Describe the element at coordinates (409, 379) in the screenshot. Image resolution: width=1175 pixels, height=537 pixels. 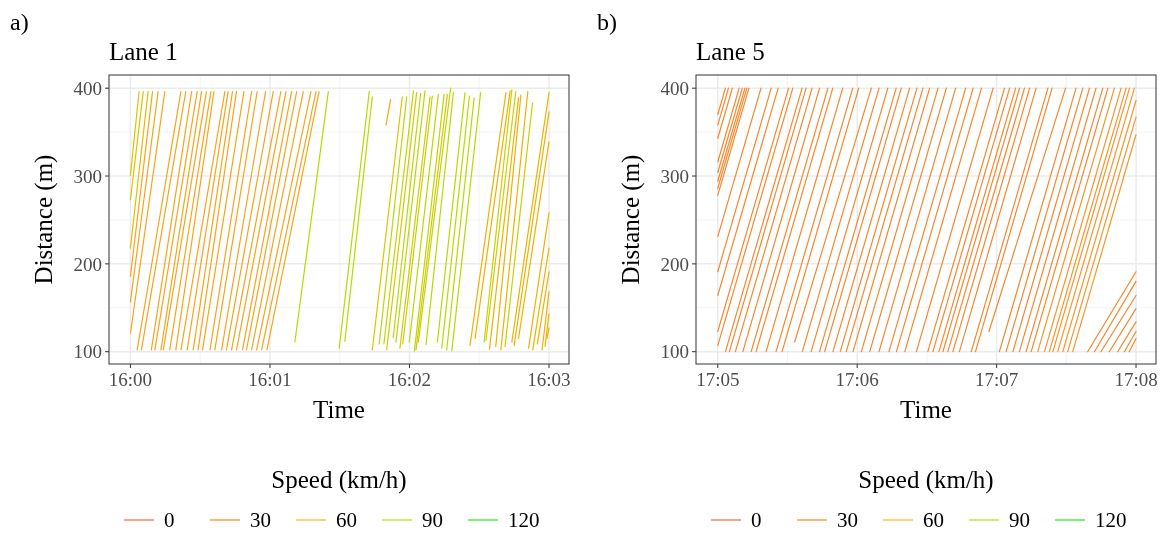
I see `x-tick-label: 16:02` at that location.